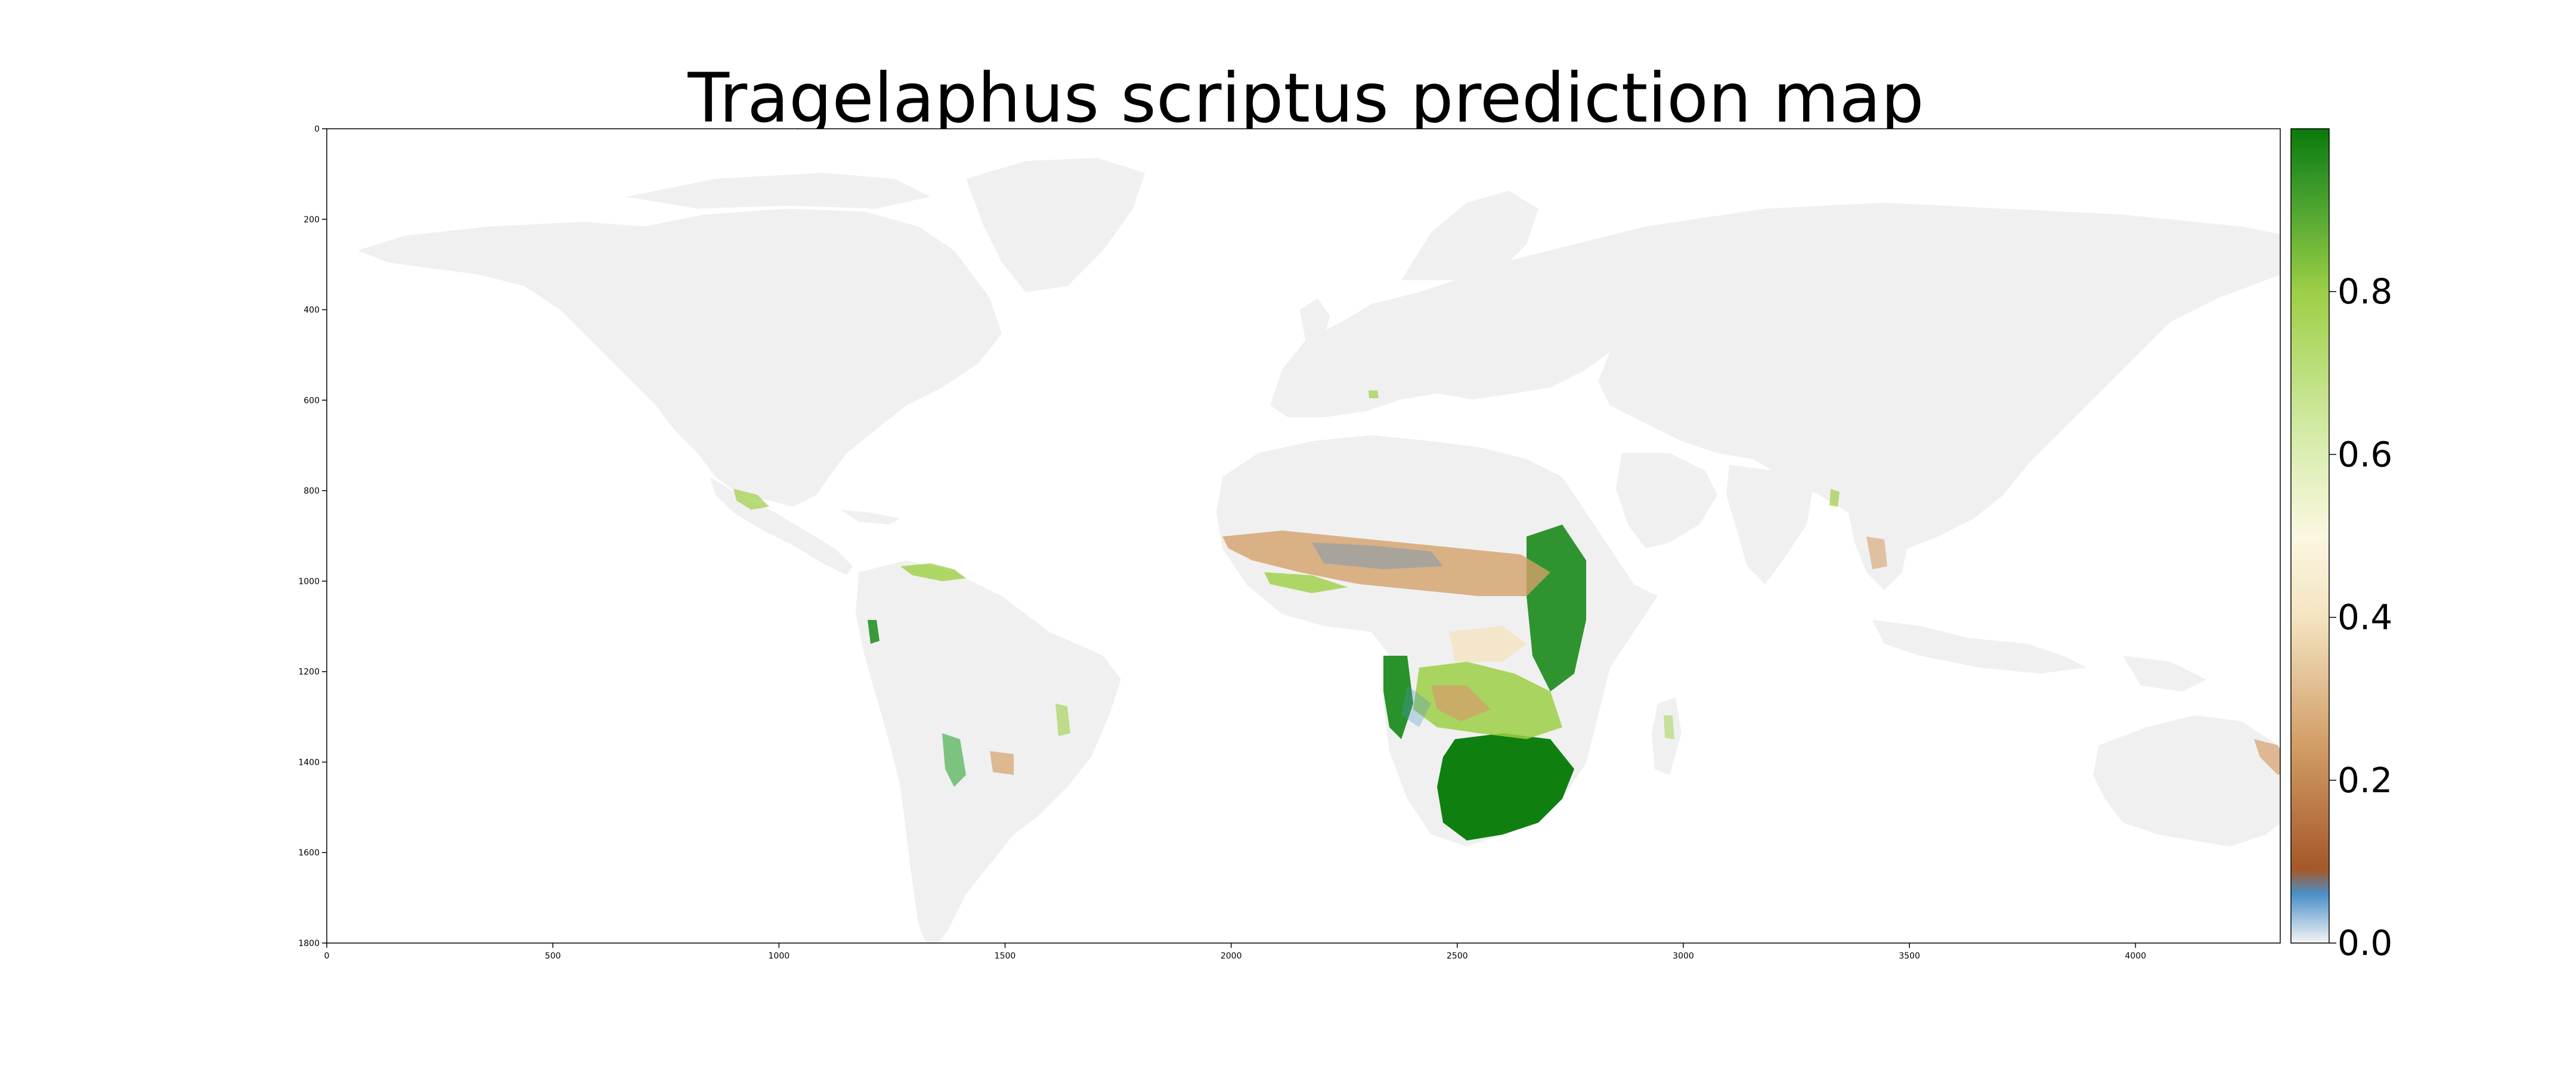 Image resolution: width=2576 pixels, height=1073 pixels. Describe the element at coordinates (312, 310) in the screenshot. I see `y-tick-label: 400` at that location.